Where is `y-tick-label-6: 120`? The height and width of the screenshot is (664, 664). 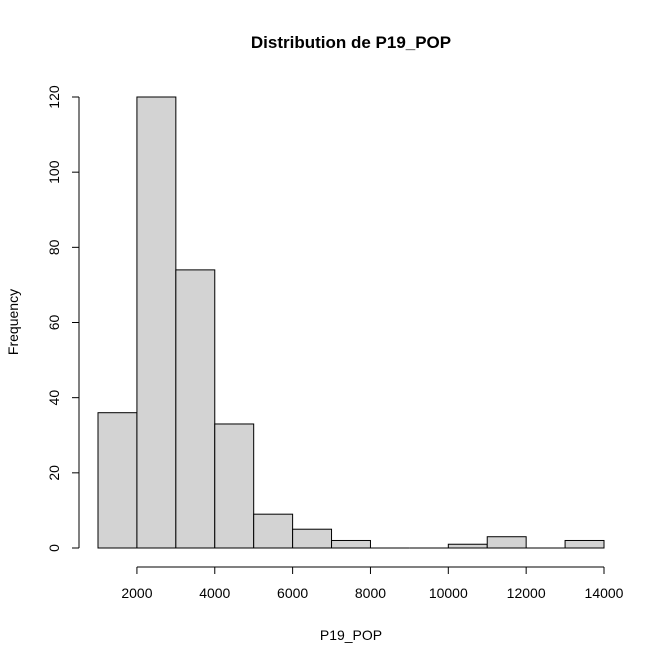 y-tick-label-6: 120 is located at coordinates (54, 97).